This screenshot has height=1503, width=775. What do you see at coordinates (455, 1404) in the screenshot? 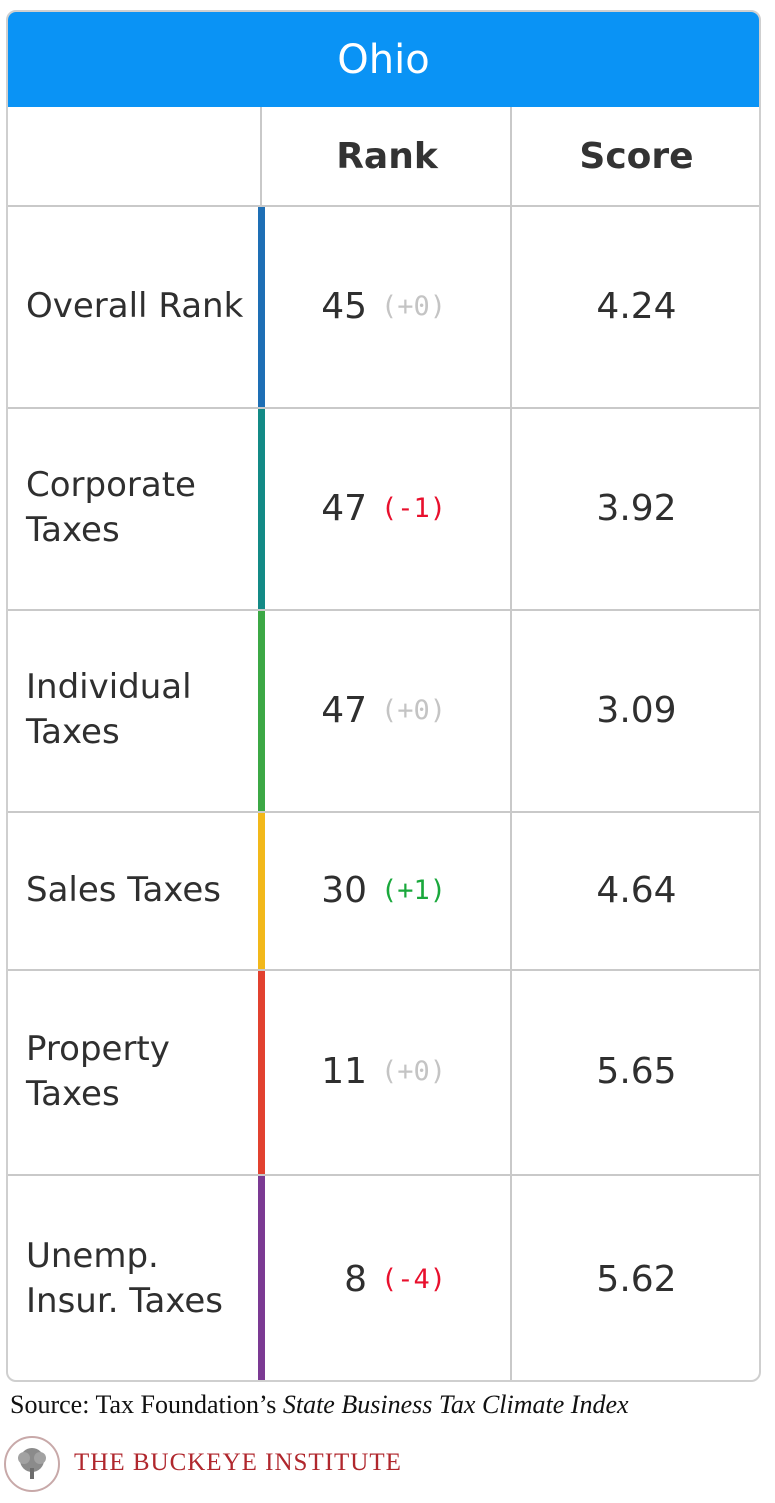
I see `source-publication: State Business Tax Climate Index` at bounding box center [455, 1404].